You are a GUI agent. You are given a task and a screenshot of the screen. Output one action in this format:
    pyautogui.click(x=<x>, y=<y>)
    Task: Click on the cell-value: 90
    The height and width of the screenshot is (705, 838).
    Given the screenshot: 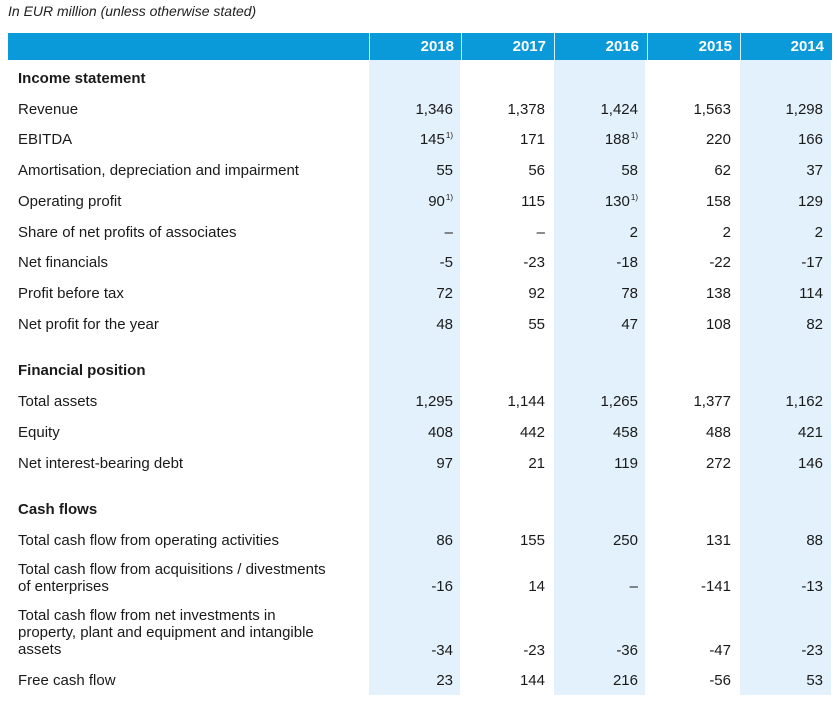 What is the action you would take?
    pyautogui.click(x=436, y=201)
    